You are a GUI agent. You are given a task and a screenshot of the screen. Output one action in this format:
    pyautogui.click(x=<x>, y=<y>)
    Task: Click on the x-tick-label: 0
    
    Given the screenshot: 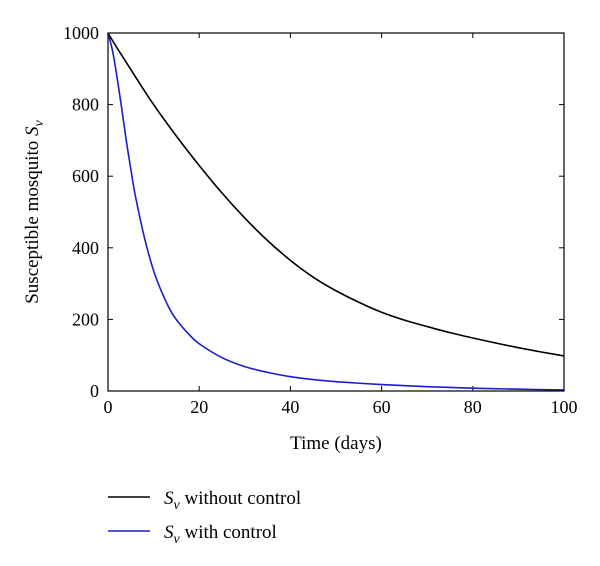 What is the action you would take?
    pyautogui.click(x=108, y=407)
    